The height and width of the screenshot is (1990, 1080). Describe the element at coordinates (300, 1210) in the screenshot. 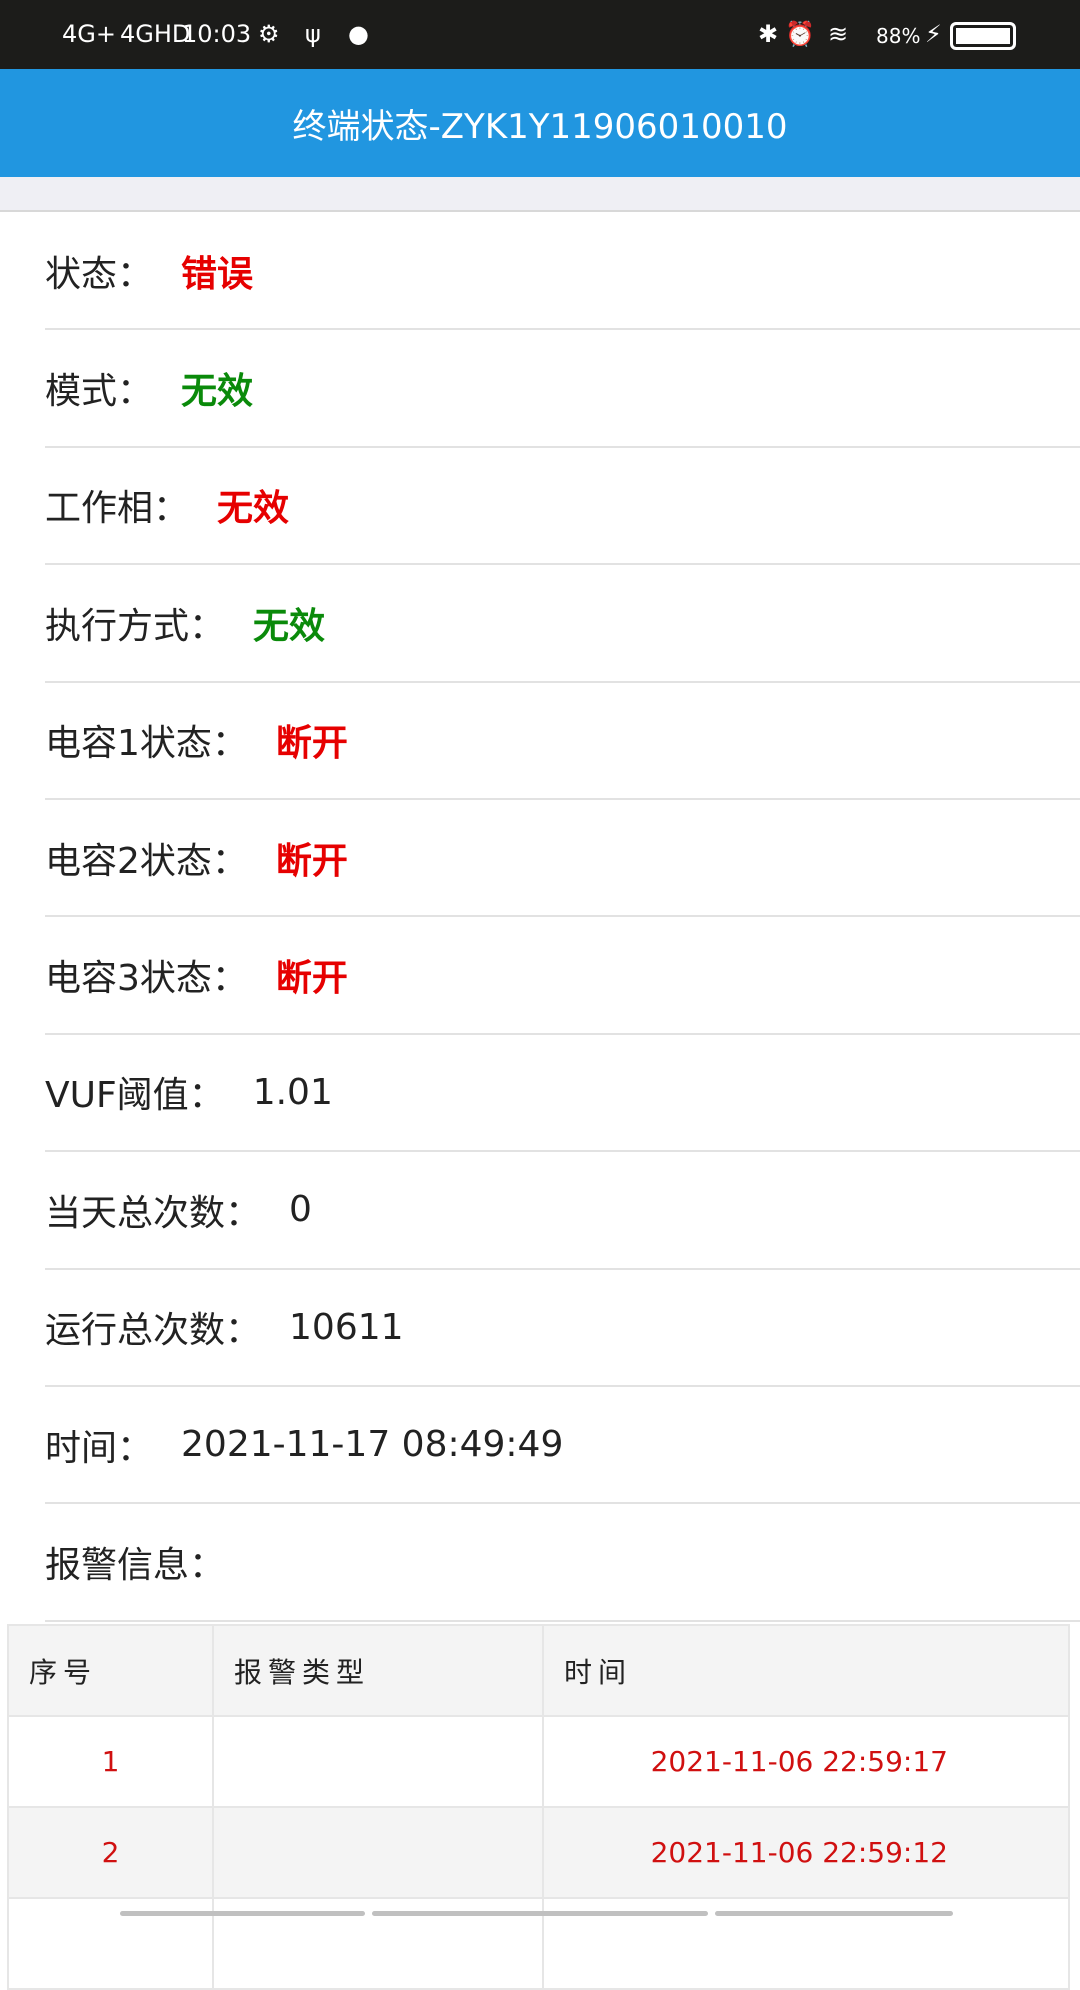

I see `field-value: 0` at that location.